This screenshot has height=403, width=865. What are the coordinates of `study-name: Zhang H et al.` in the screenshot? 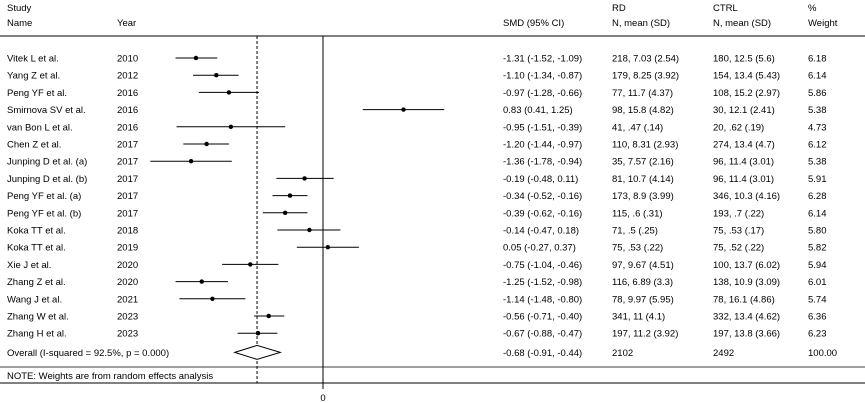 It's located at (37, 334).